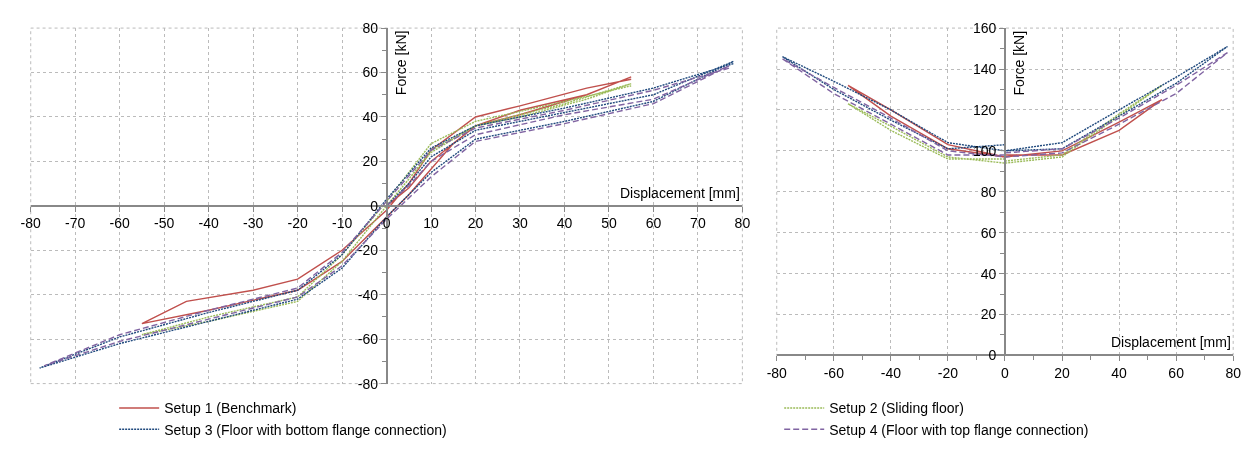 The image size is (1257, 468). Describe the element at coordinates (370, 72) in the screenshot. I see `y-tick-label: 60` at that location.